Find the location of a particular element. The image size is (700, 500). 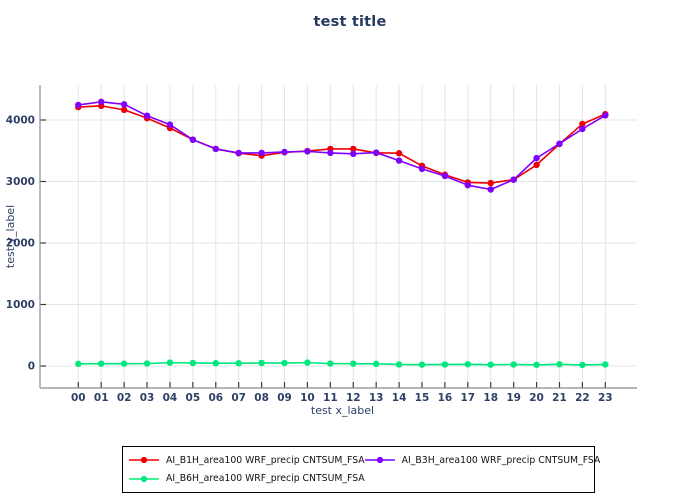

red-line-marker-icon is located at coordinates (144, 460).